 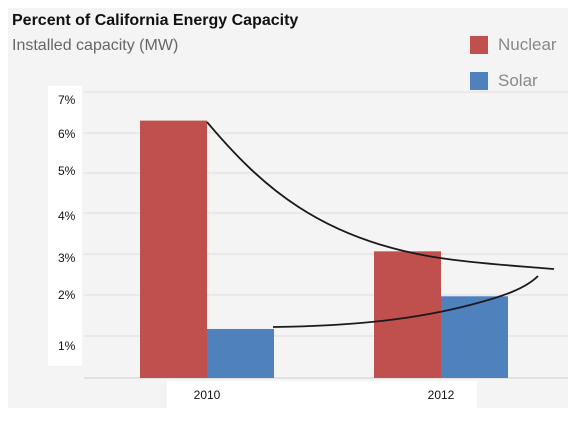 What do you see at coordinates (322, 396) in the screenshot?
I see `x-axis-label-panel` at bounding box center [322, 396].